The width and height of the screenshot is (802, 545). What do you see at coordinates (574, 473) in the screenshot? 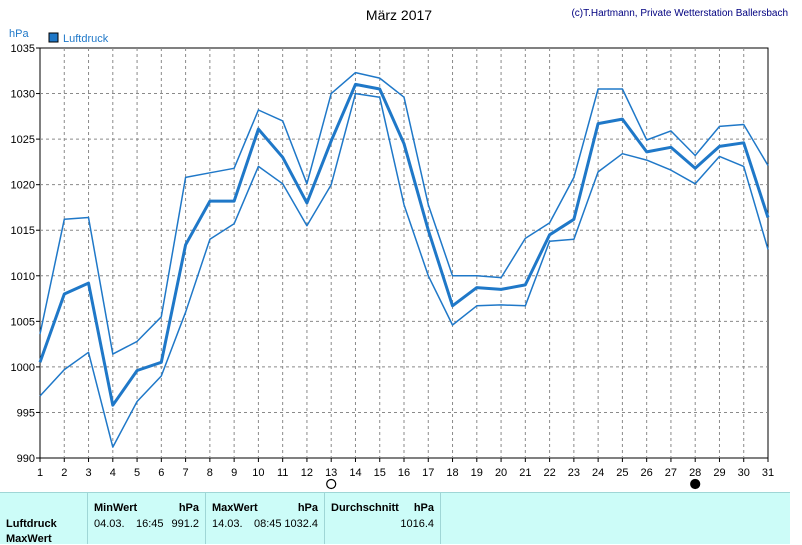
I see `x-tick-label: 23` at bounding box center [574, 473].